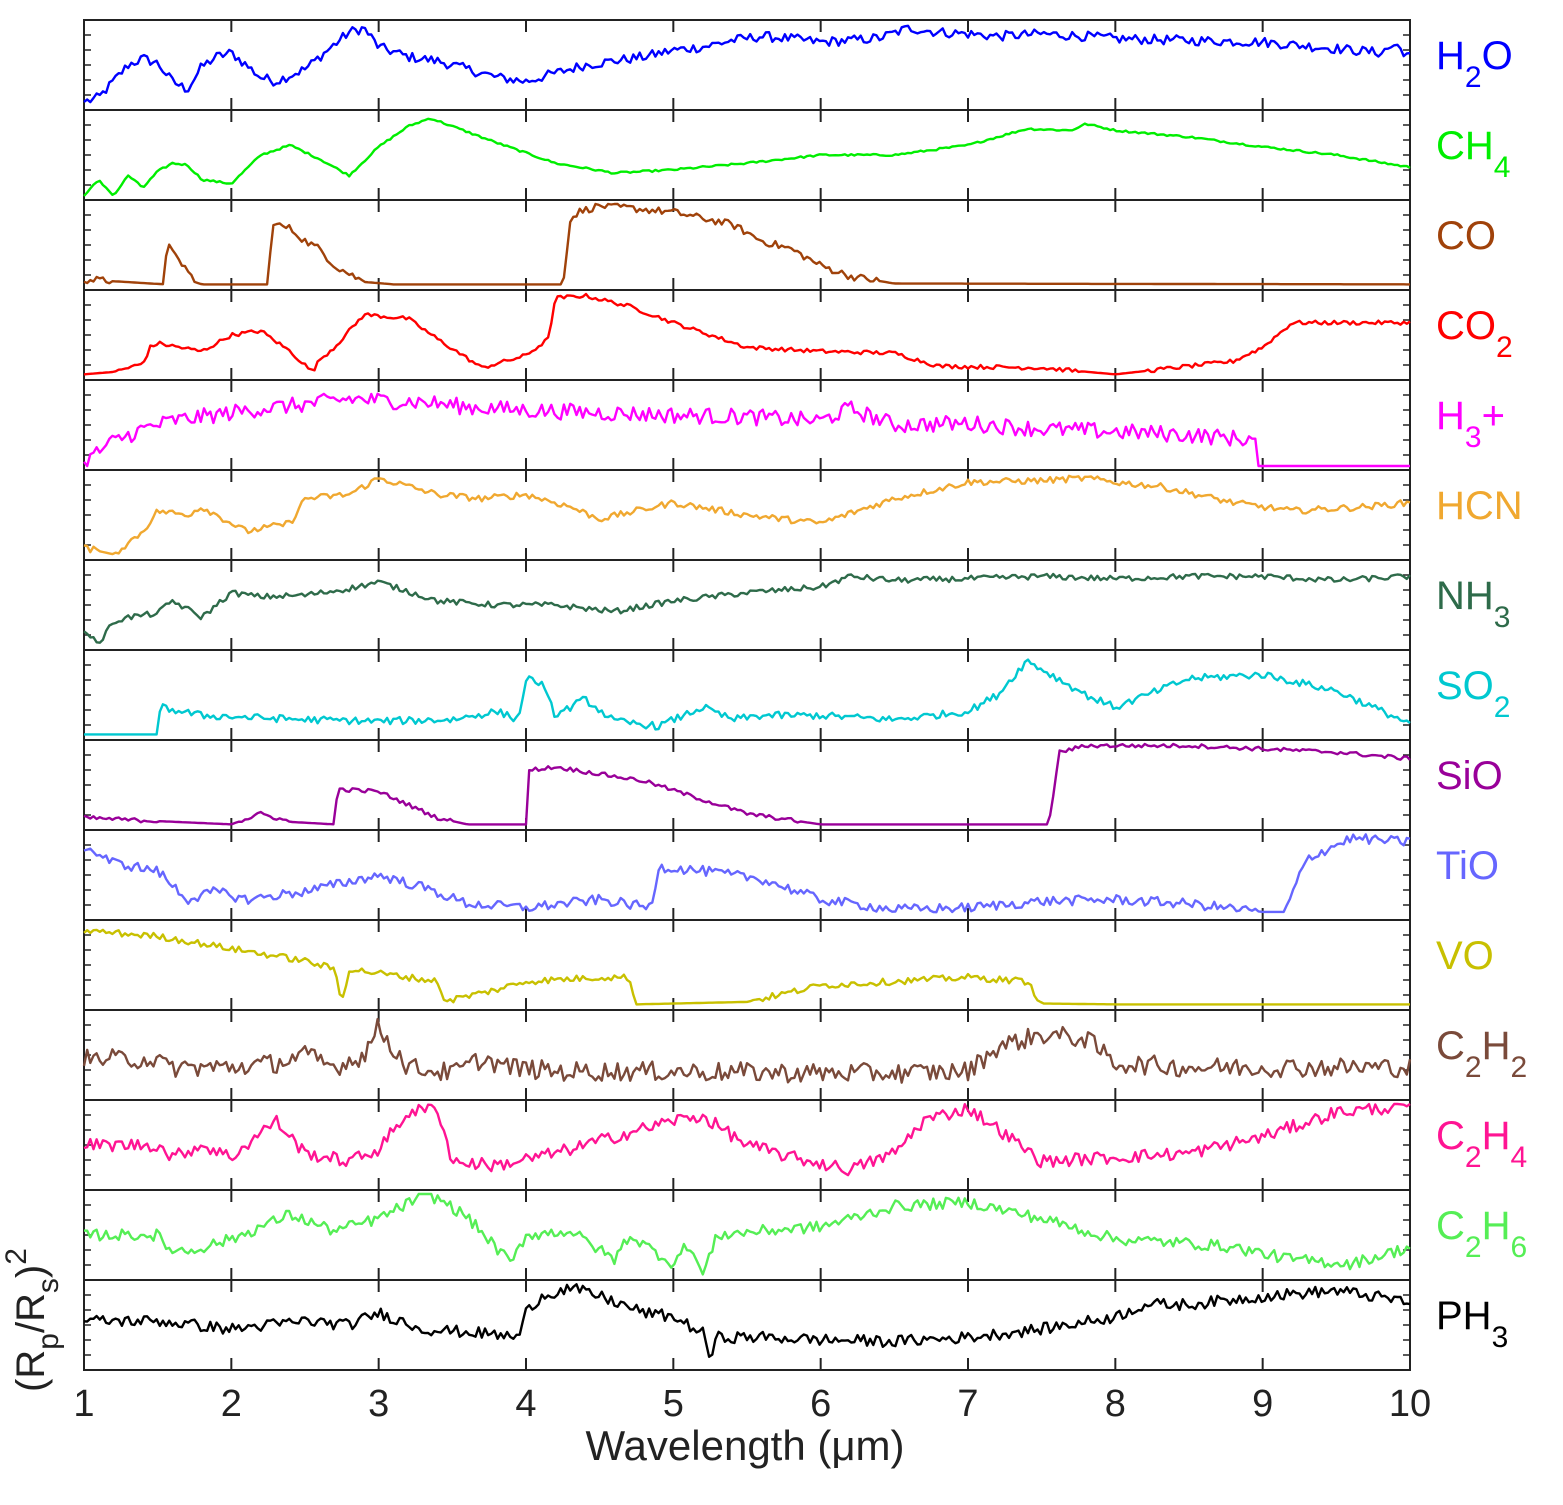  I want to click on panel-co2: CO2, so click(798, 335).